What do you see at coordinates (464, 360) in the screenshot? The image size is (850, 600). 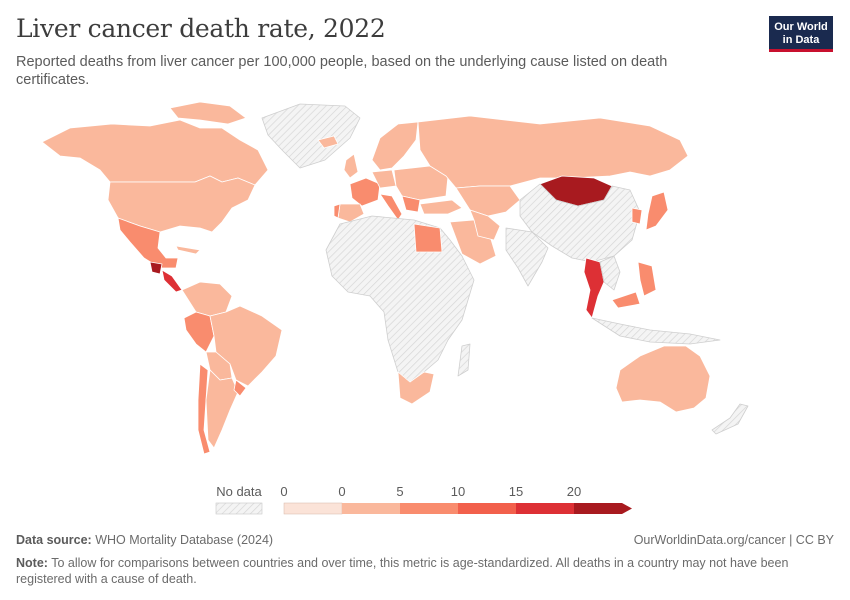 I see `region-madagascar` at bounding box center [464, 360].